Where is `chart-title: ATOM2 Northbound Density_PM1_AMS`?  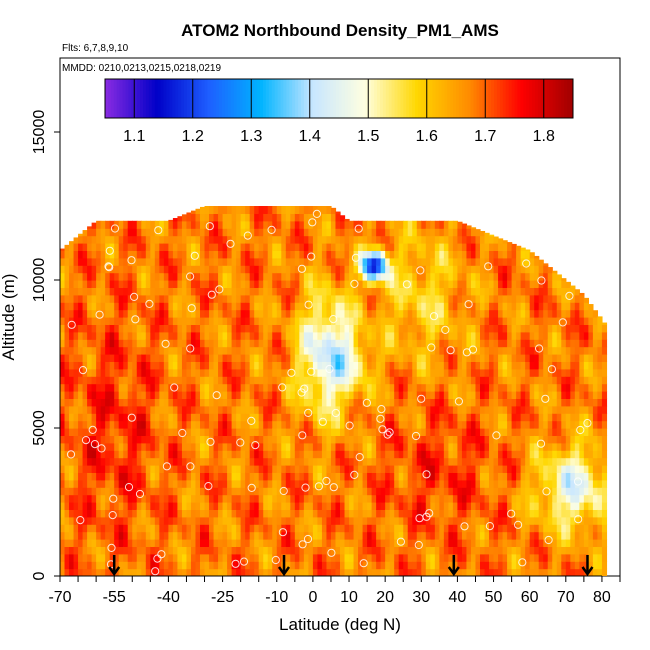 chart-title: ATOM2 Northbound Density_PM1_AMS is located at coordinates (340, 30).